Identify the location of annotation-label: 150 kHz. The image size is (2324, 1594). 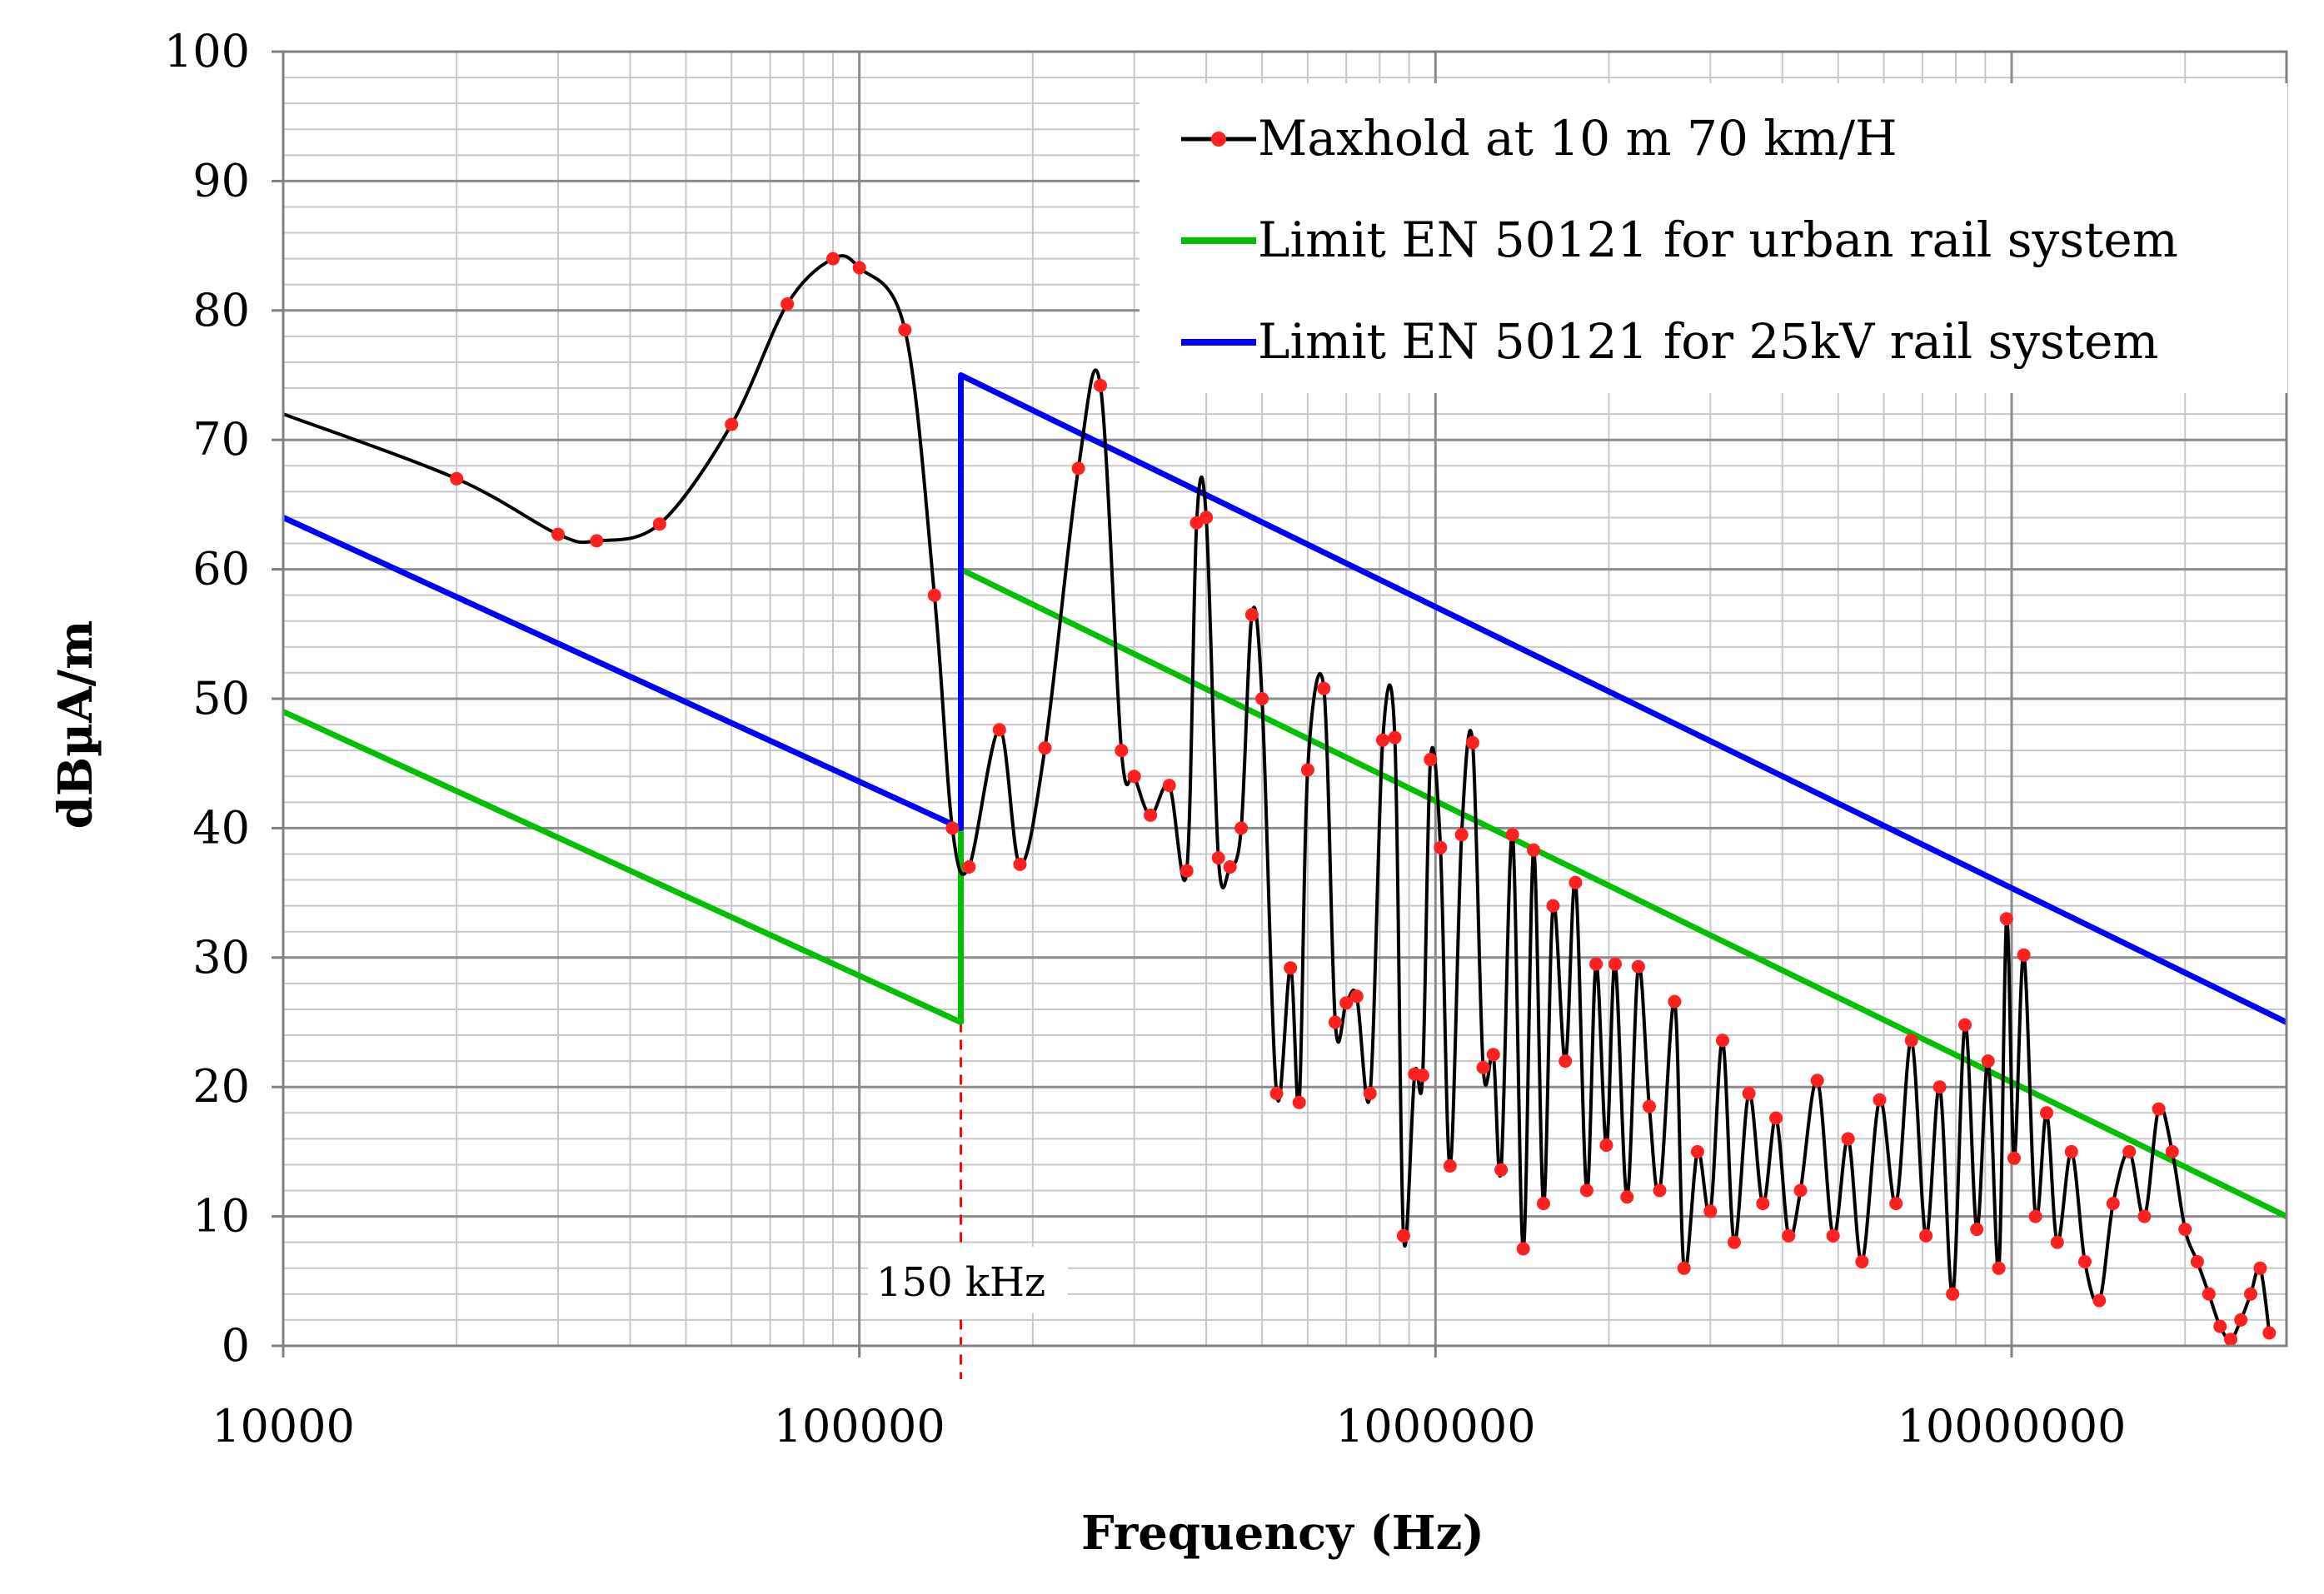
(960, 1283).